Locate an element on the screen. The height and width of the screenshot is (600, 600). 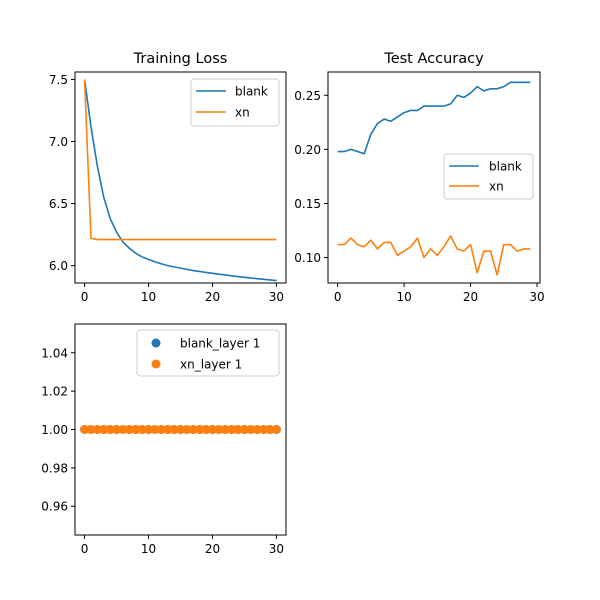
y-tick-label: 6.5 is located at coordinates (58, 204).